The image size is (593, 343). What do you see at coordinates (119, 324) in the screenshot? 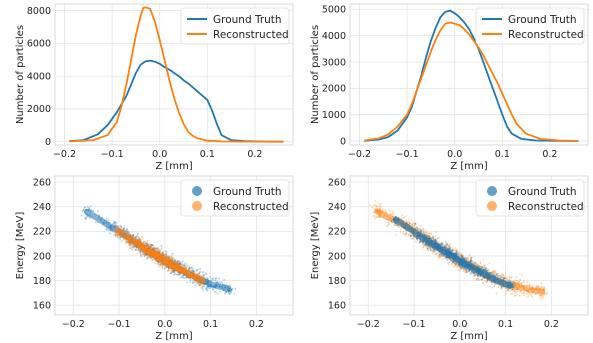
I see `x-tick-label: −0.1` at bounding box center [119, 324].